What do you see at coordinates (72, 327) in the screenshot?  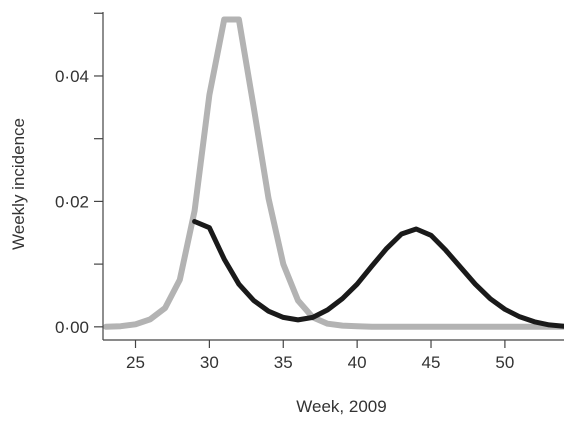 I see `y-tick-label: 0·00` at bounding box center [72, 327].